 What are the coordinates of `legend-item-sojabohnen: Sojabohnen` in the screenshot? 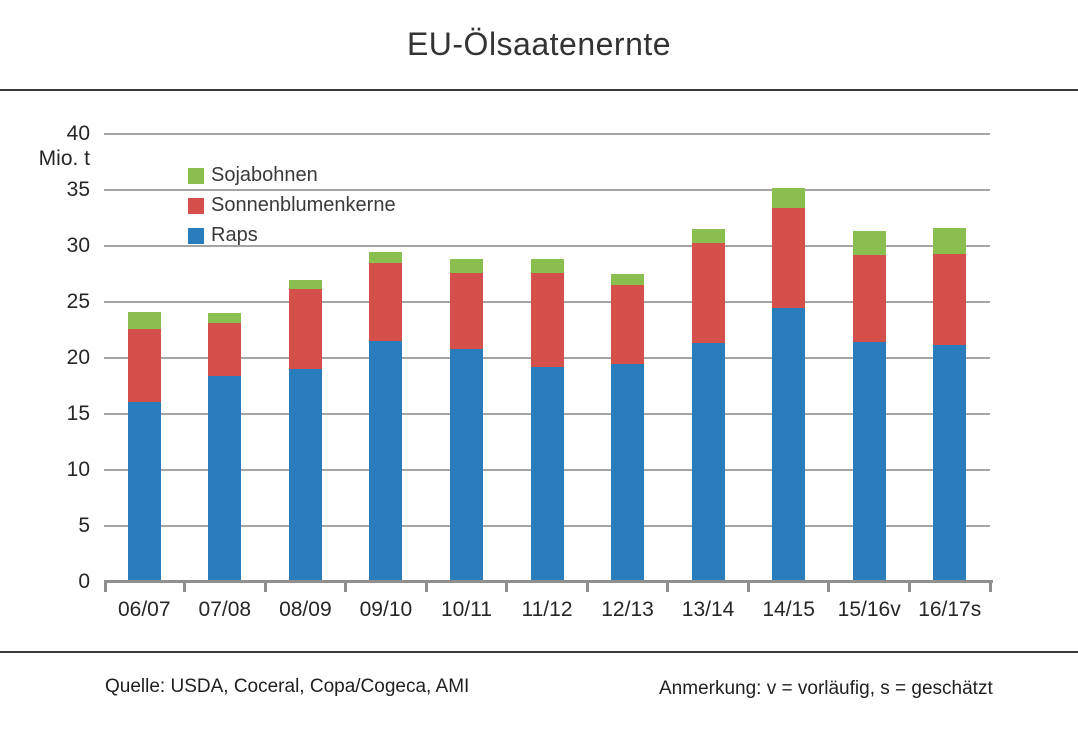 It's located at (292, 175).